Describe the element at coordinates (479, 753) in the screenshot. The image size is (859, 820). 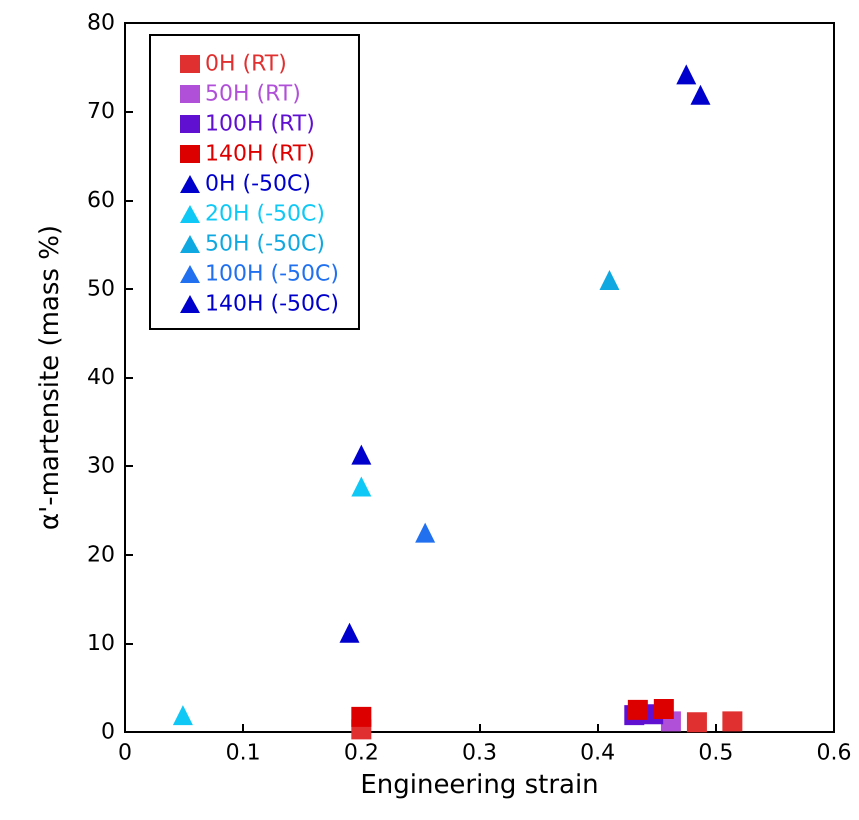
I see `x-tick-label: 0.3` at that location.